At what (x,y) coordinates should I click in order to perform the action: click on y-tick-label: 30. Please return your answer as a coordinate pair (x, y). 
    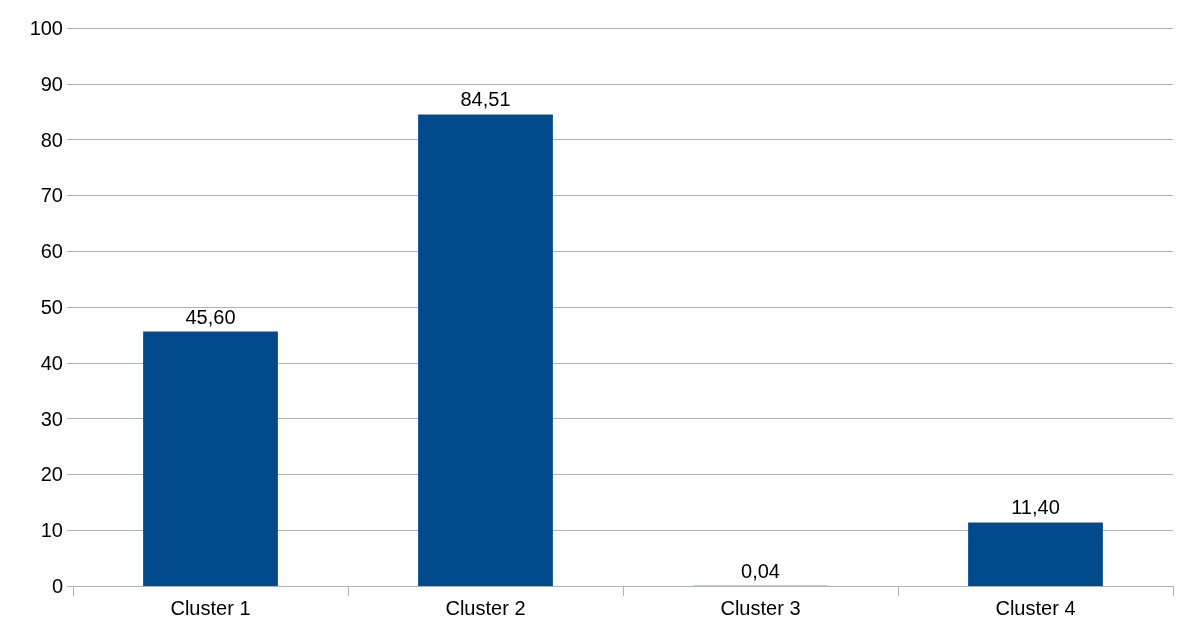
    Looking at the image, I should click on (51, 418).